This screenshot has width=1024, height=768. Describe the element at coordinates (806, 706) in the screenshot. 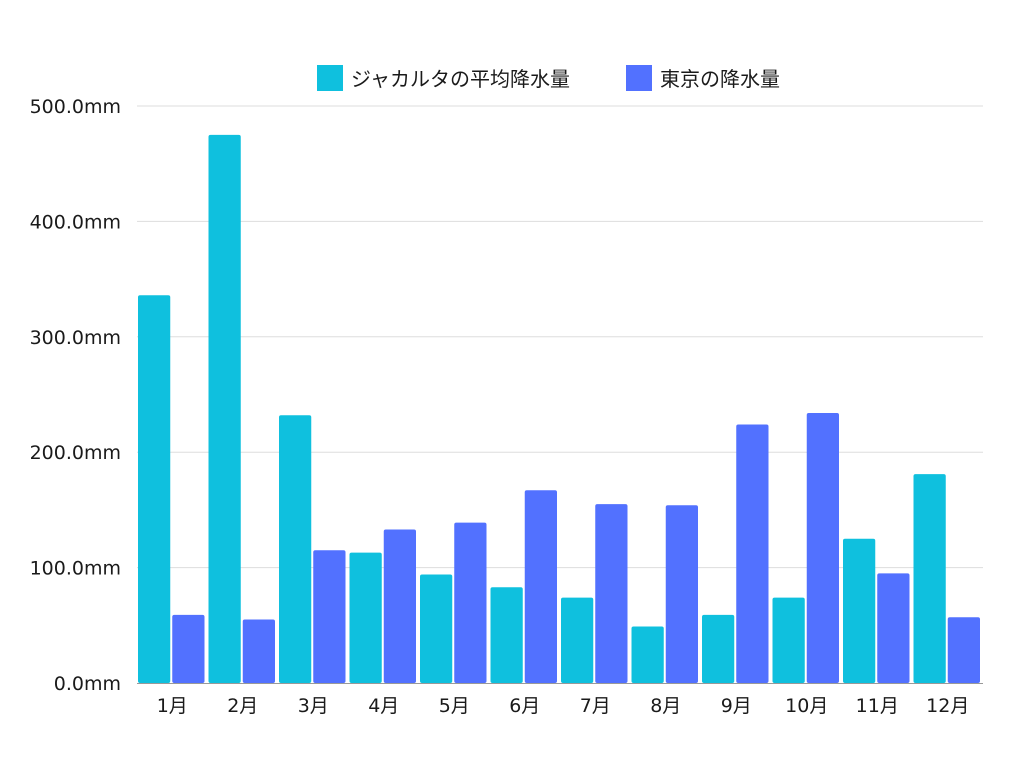

I see `x-tick-label: 10月` at that location.